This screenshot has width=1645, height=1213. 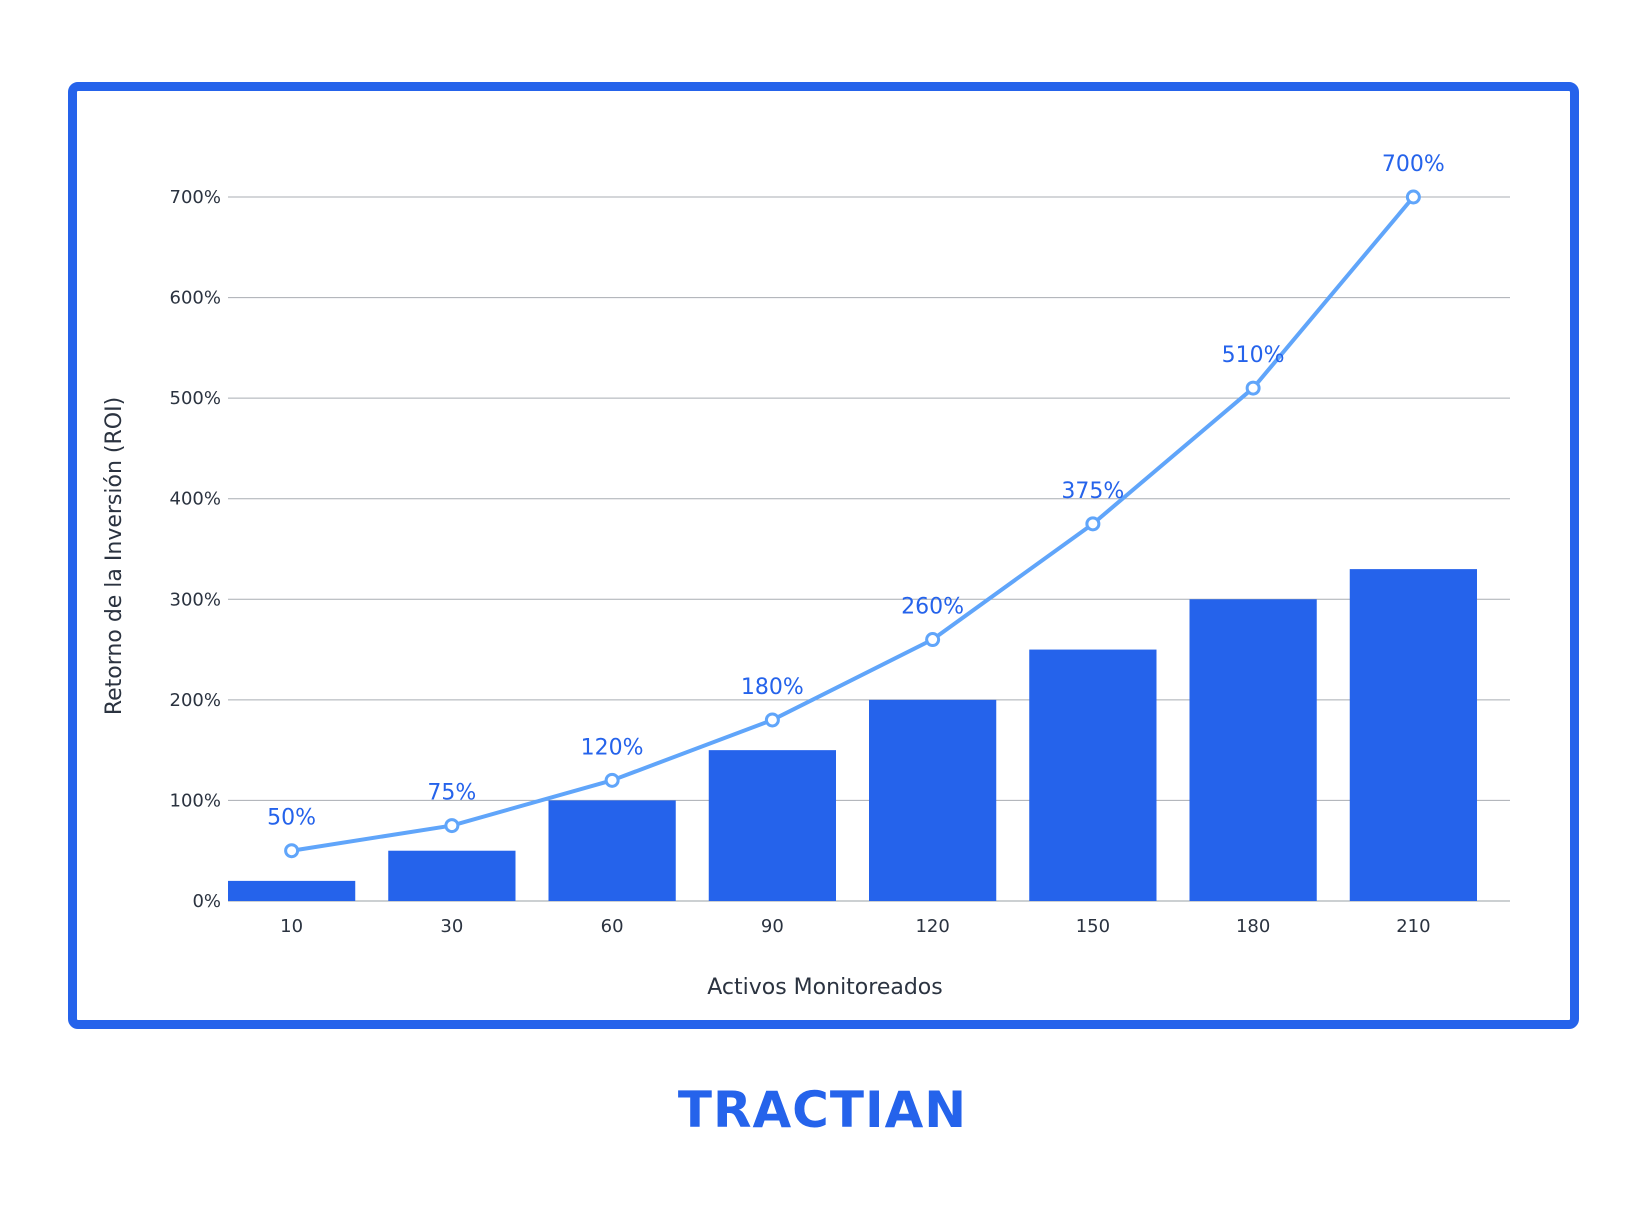 What do you see at coordinates (1092, 491) in the screenshot?
I see `data-label: 375%` at bounding box center [1092, 491].